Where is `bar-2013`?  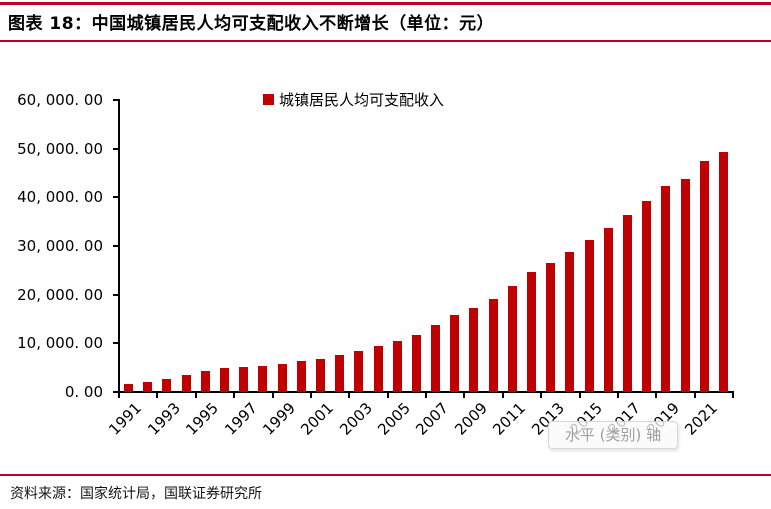
bar-2013 is located at coordinates (551, 327).